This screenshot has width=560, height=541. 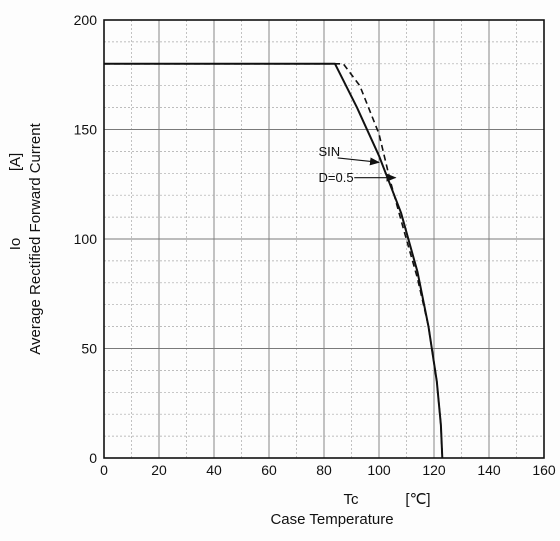 What do you see at coordinates (324, 470) in the screenshot?
I see `x-tick-label: 80` at bounding box center [324, 470].